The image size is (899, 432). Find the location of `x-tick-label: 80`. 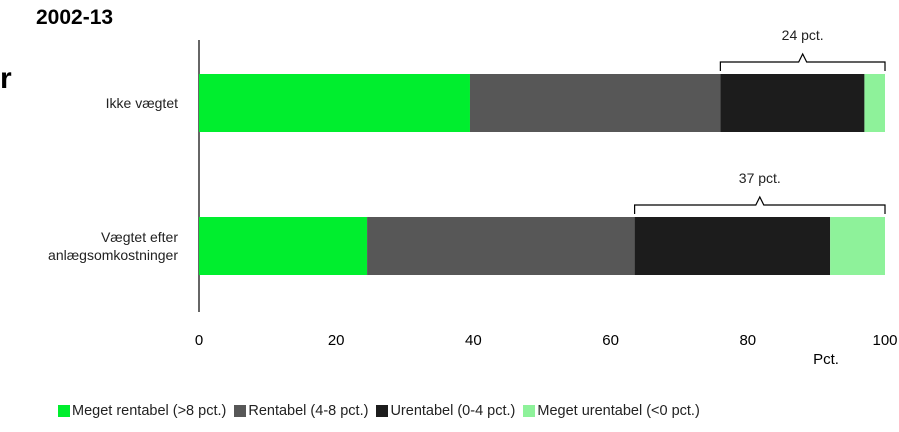

x-tick-label: 80 is located at coordinates (747, 340).